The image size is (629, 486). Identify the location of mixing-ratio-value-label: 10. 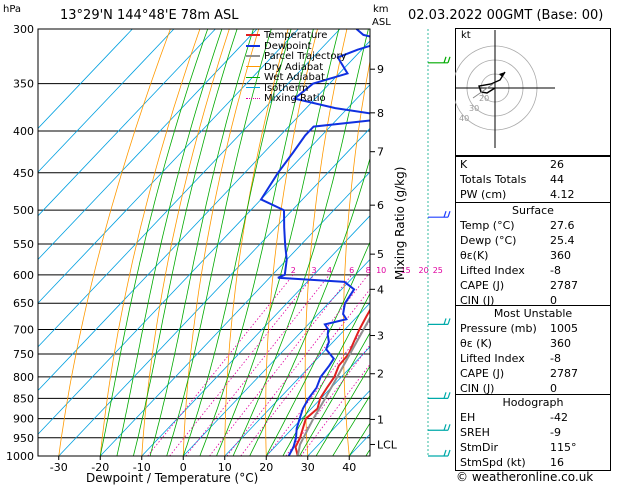
(381, 270).